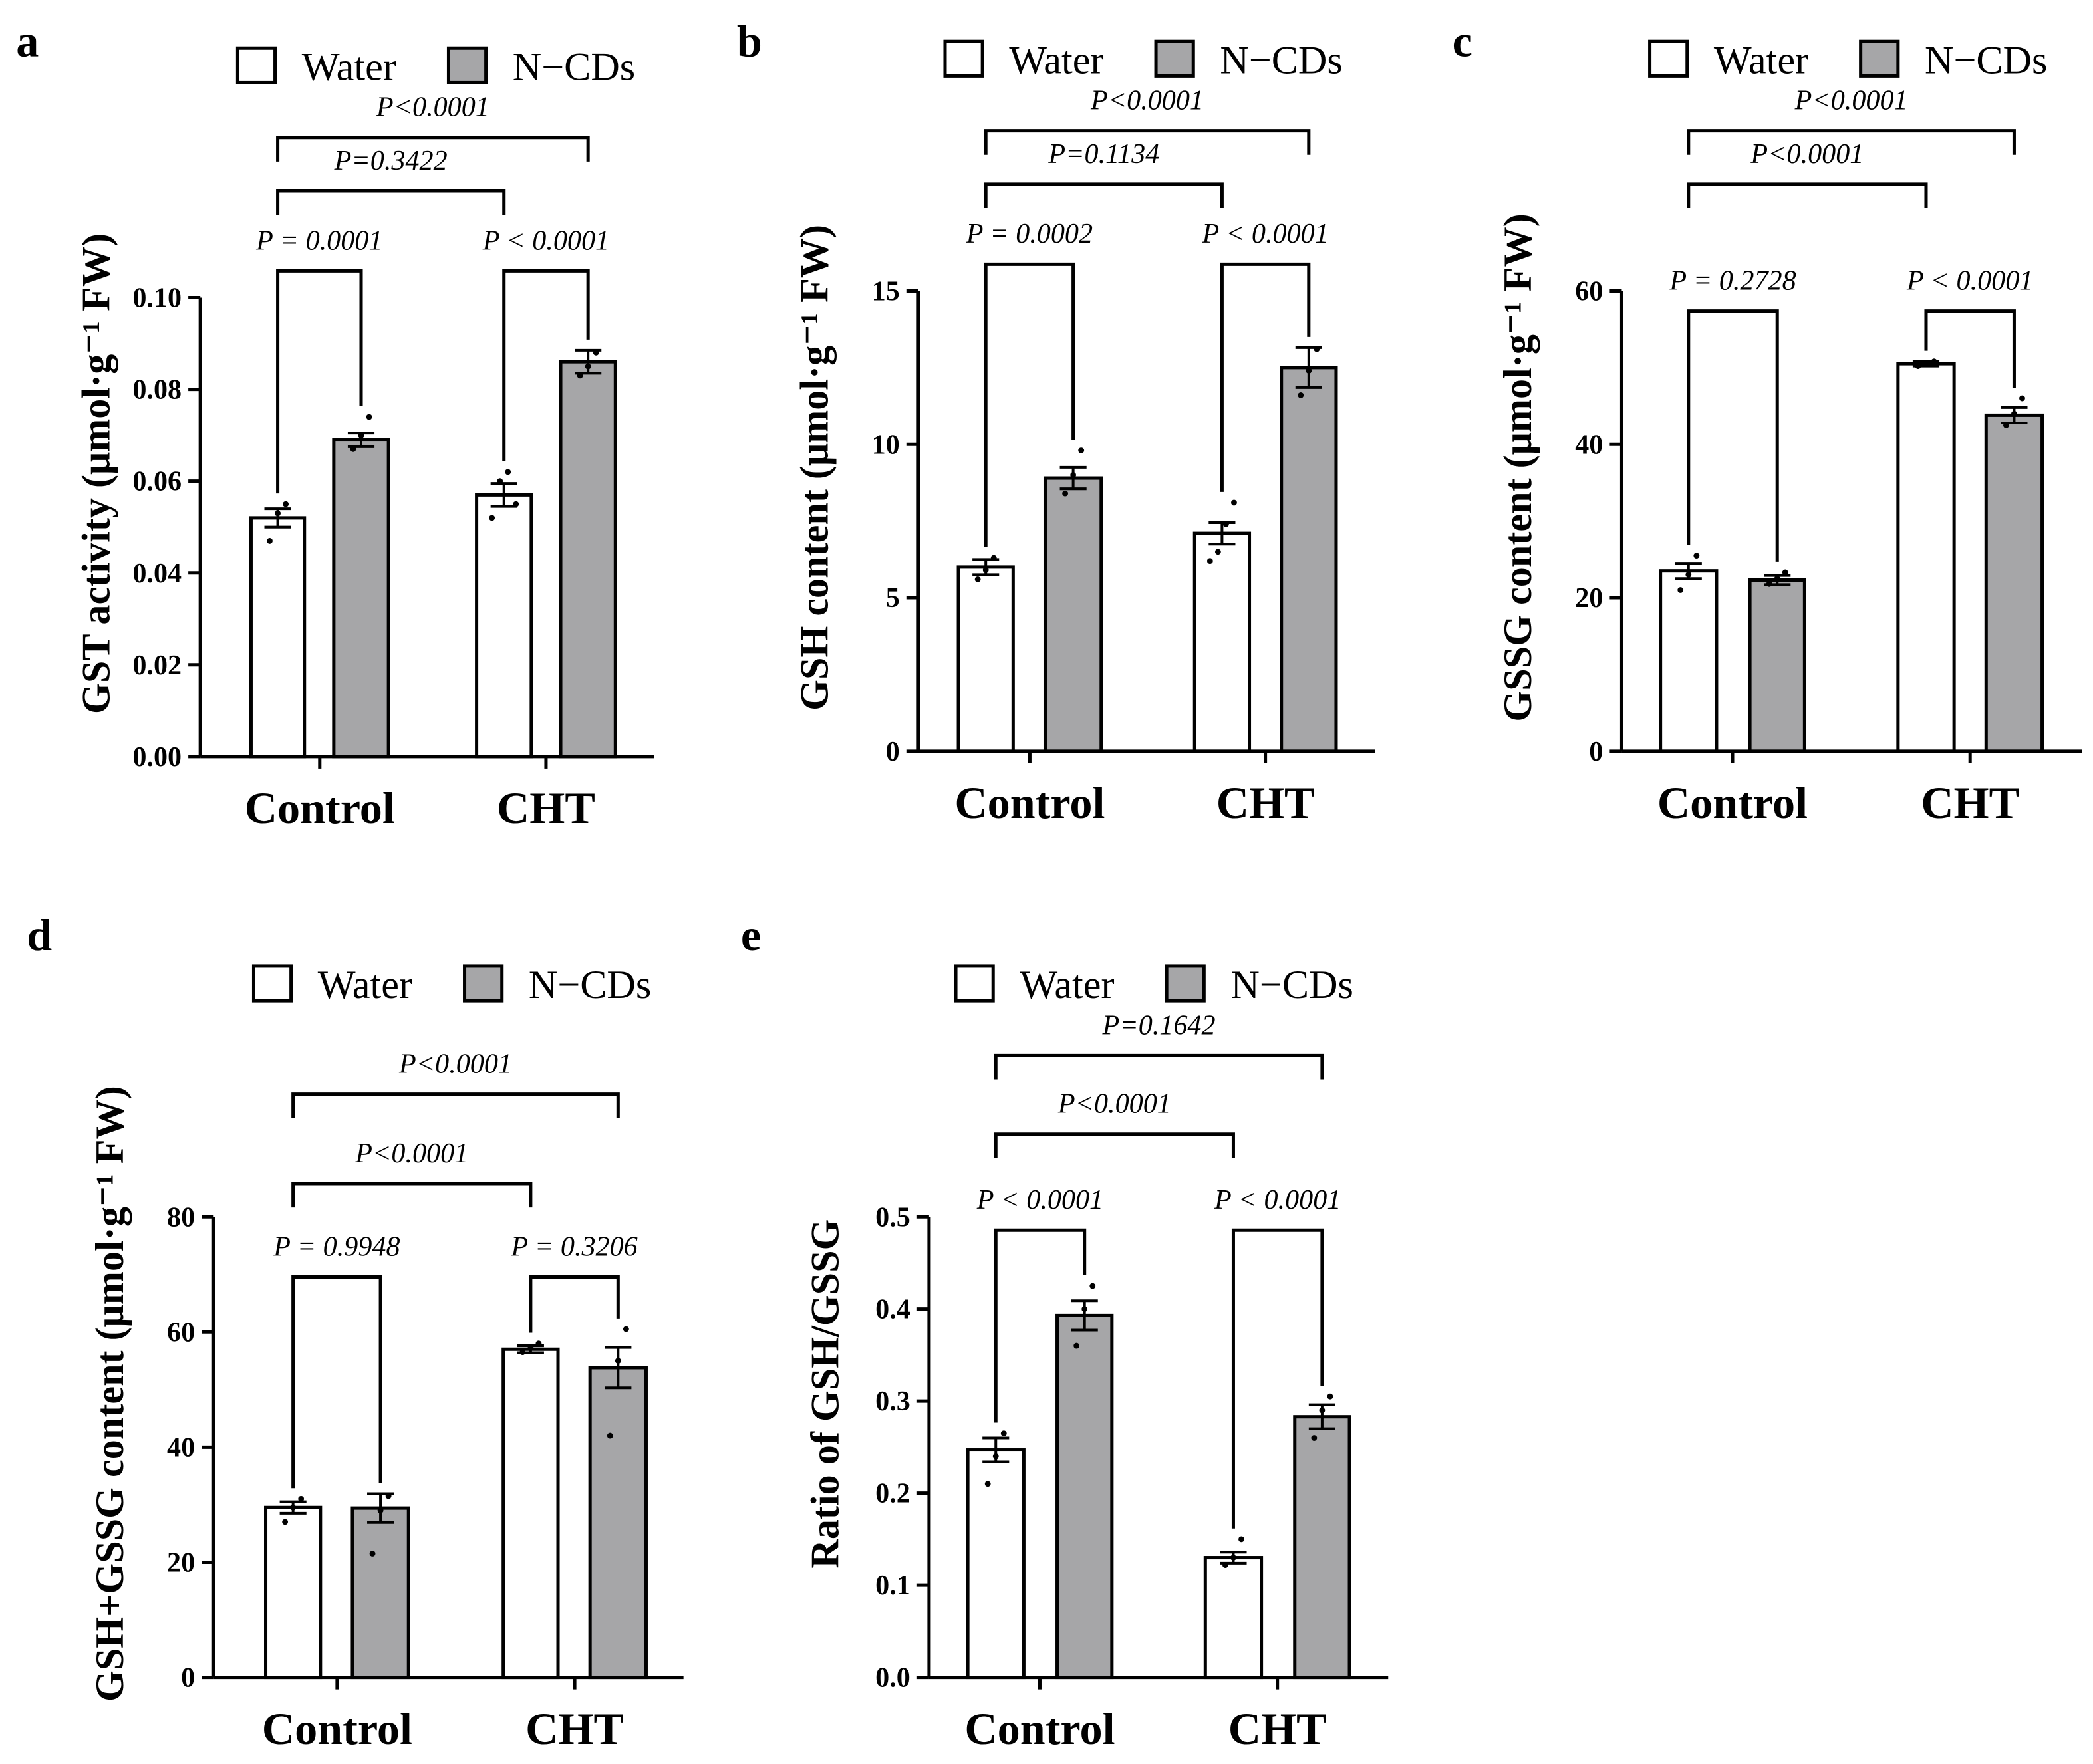 Image resolution: width=2093 pixels, height=1764 pixels. Describe the element at coordinates (751, 935) in the screenshot. I see `panel-letter: e` at that location.